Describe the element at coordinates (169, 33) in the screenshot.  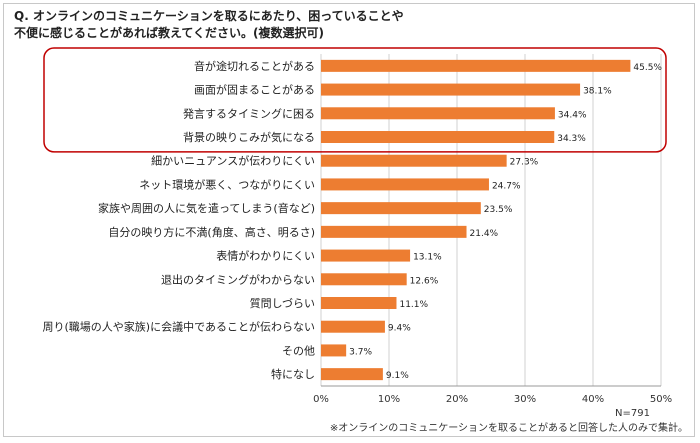
I see `chart-title-line2: 不便に感じることがあれば教えてください。(複数選択可)` at that location.